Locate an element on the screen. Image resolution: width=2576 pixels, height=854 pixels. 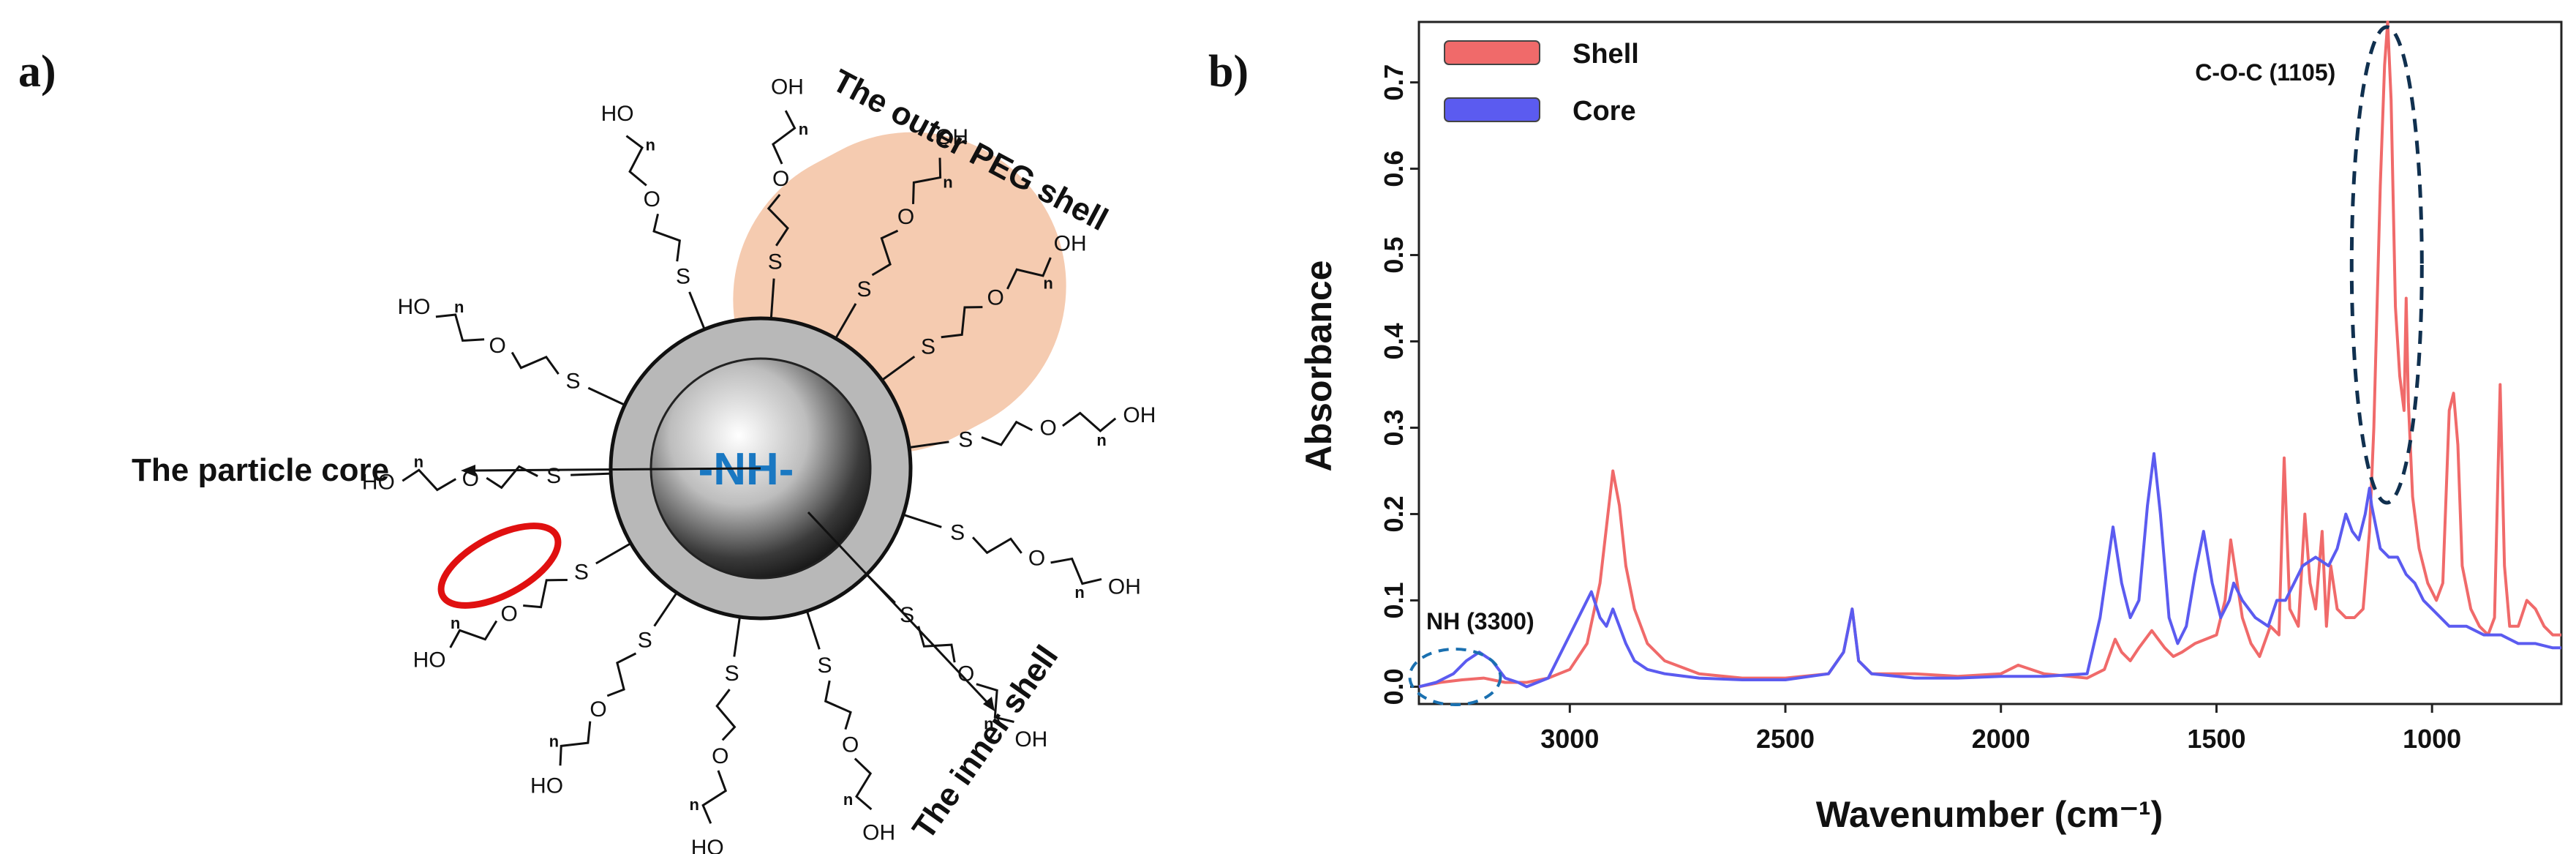
legend-swatch-core is located at coordinates (1492, 109).